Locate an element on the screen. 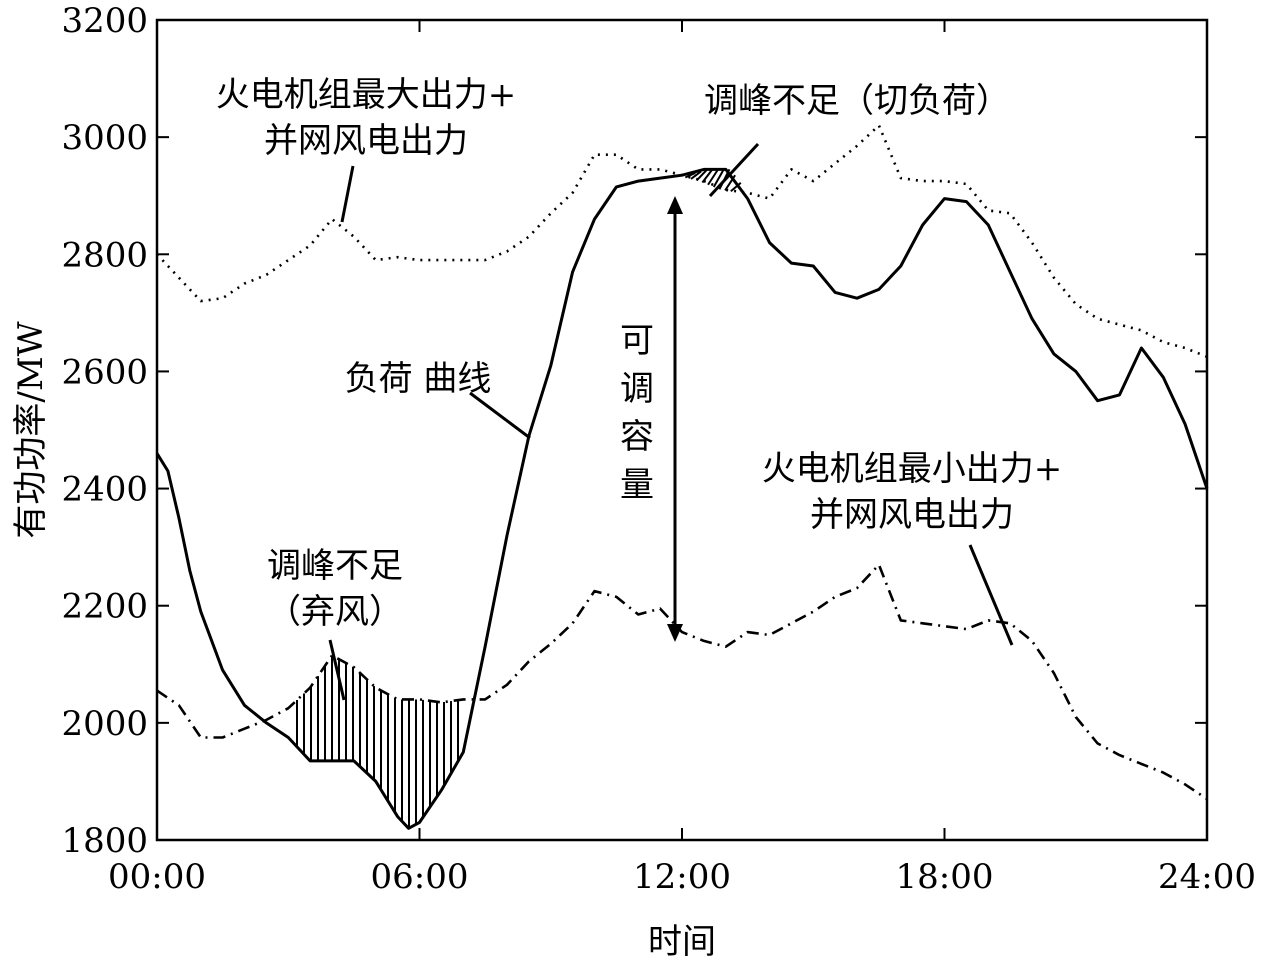 The width and height of the screenshot is (1262, 967). x-tick-label: 18:00 is located at coordinates (945, 877).